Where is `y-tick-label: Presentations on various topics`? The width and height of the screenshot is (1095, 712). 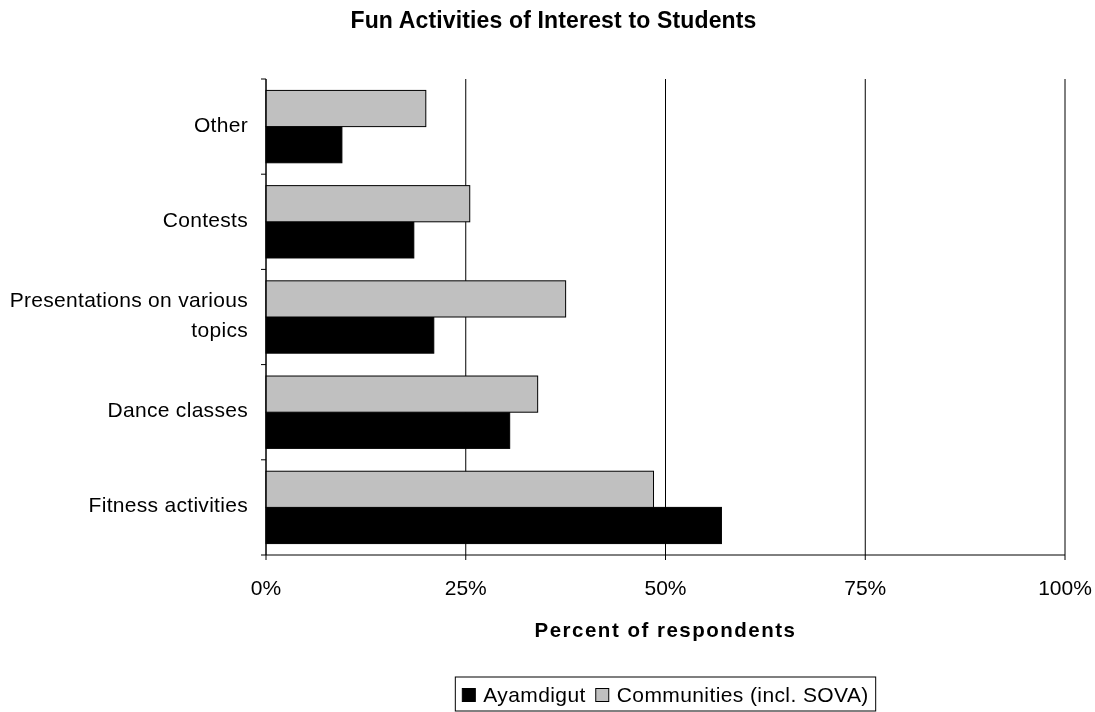 y-tick-label: Presentations on various topics is located at coordinates (128, 314).